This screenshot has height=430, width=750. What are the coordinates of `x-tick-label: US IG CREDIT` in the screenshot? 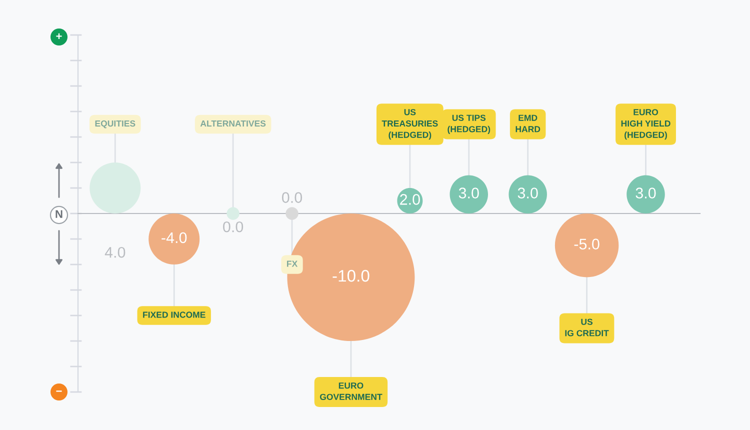 It's located at (587, 327).